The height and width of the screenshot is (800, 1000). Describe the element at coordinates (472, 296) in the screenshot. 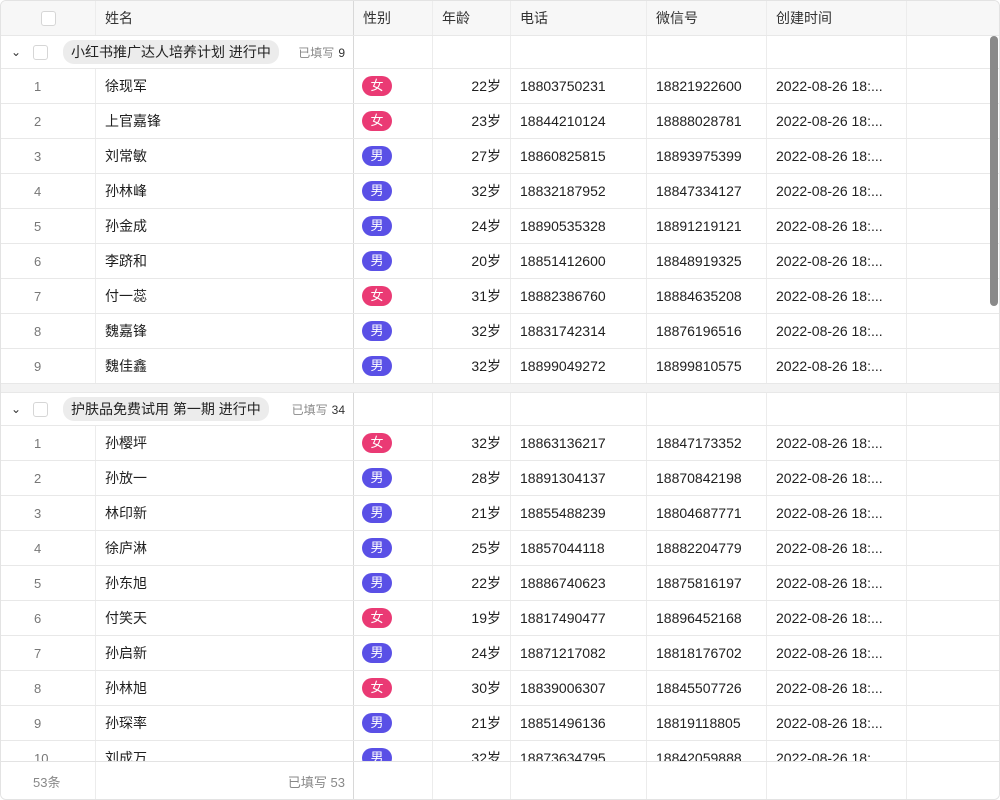

I see `cell-age: 31岁` at that location.